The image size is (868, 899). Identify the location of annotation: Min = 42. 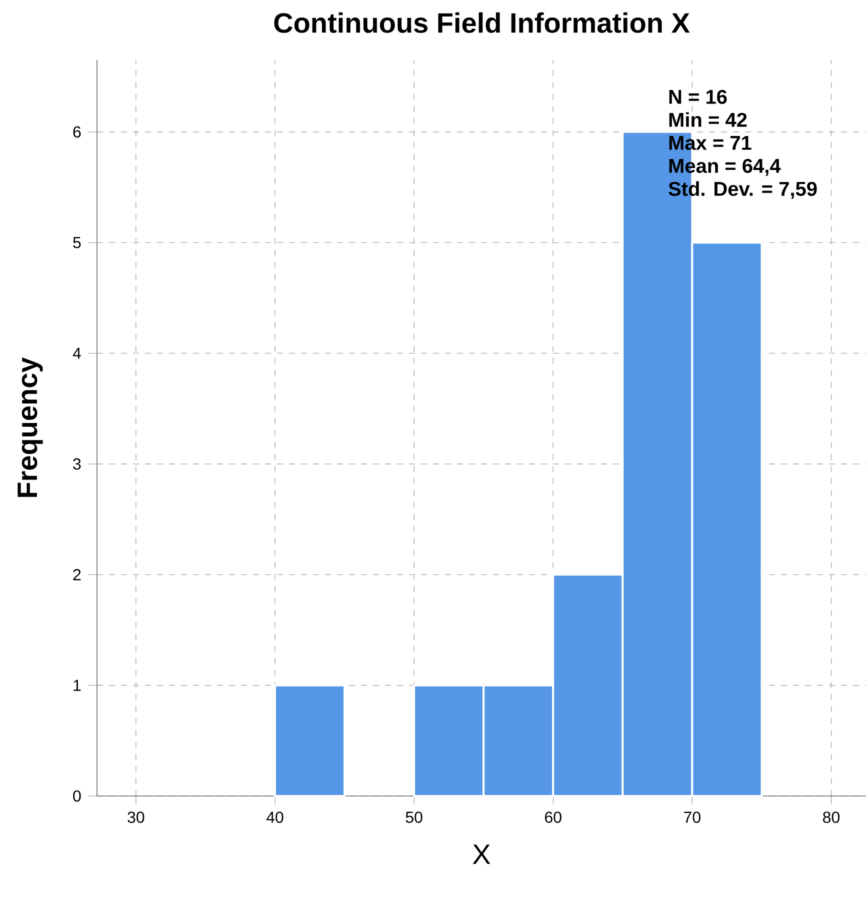
(708, 119).